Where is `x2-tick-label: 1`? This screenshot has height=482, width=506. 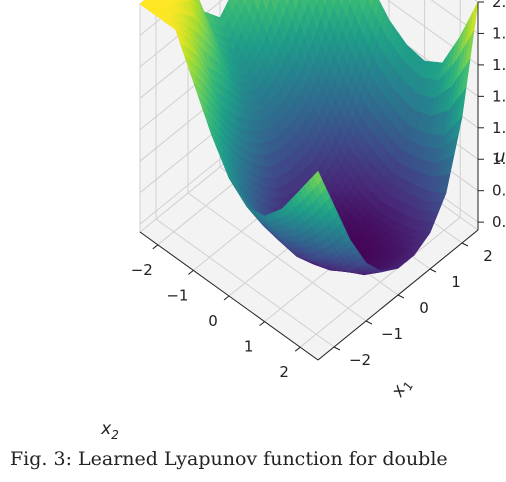 x2-tick-label: 1 is located at coordinates (249, 347).